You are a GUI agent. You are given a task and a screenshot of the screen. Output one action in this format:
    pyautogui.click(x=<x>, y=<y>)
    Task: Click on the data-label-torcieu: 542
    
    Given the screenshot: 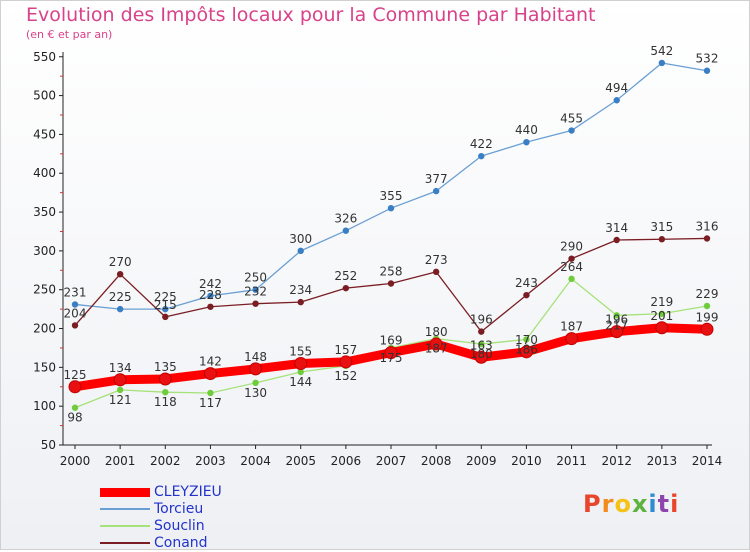 What is the action you would take?
    pyautogui.click(x=661, y=51)
    